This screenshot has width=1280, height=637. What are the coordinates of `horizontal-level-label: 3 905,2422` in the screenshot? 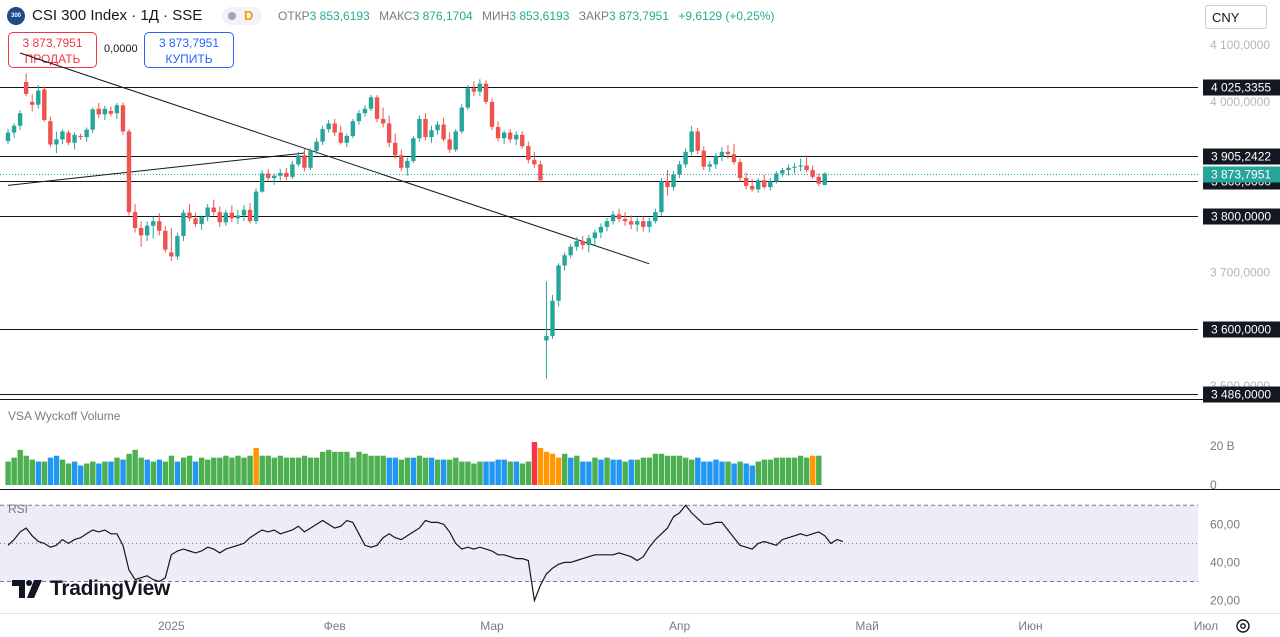 It's located at (1241, 157).